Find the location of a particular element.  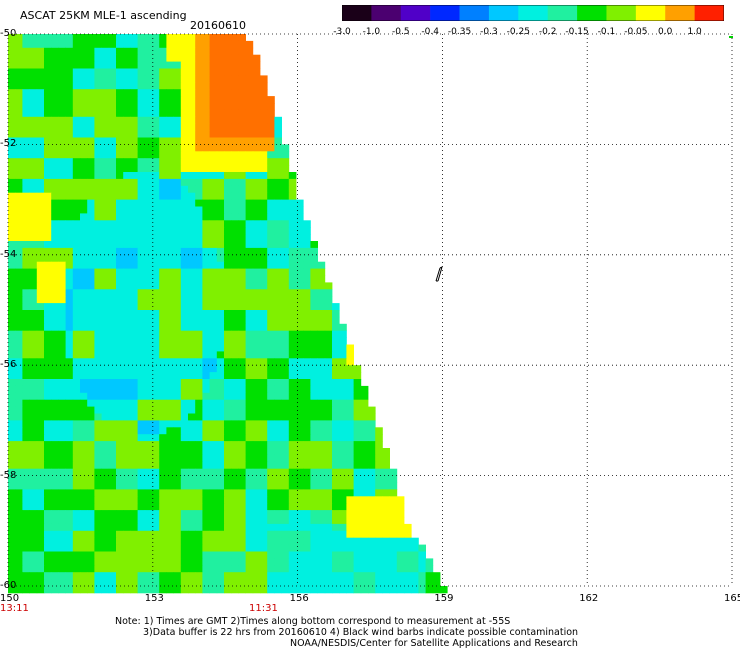

colorbar-label: -0.15 is located at coordinates (577, 32).